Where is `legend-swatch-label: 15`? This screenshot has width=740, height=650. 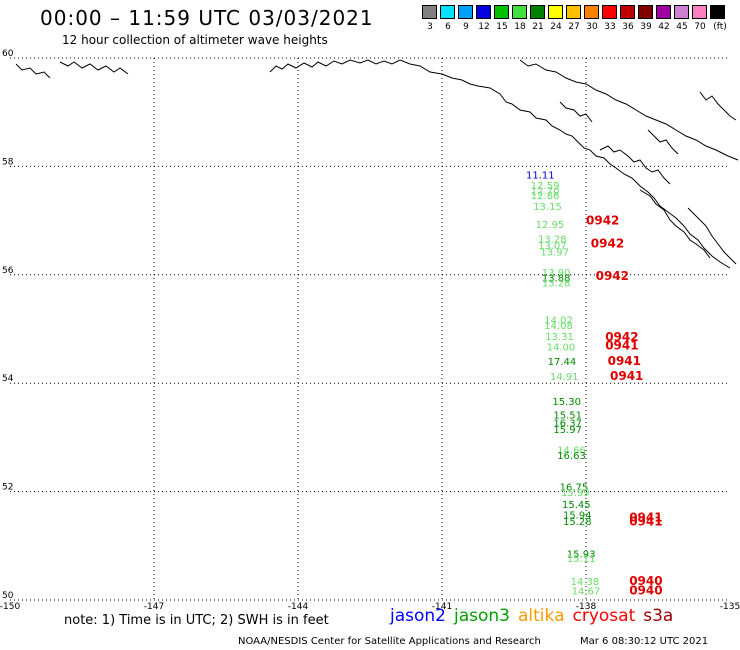
legend-swatch-label: 15 is located at coordinates (502, 27).